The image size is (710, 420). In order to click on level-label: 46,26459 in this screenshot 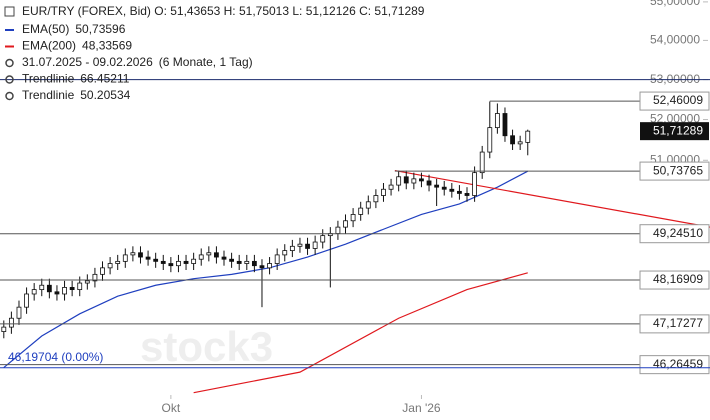, I will do `click(678, 364)`.